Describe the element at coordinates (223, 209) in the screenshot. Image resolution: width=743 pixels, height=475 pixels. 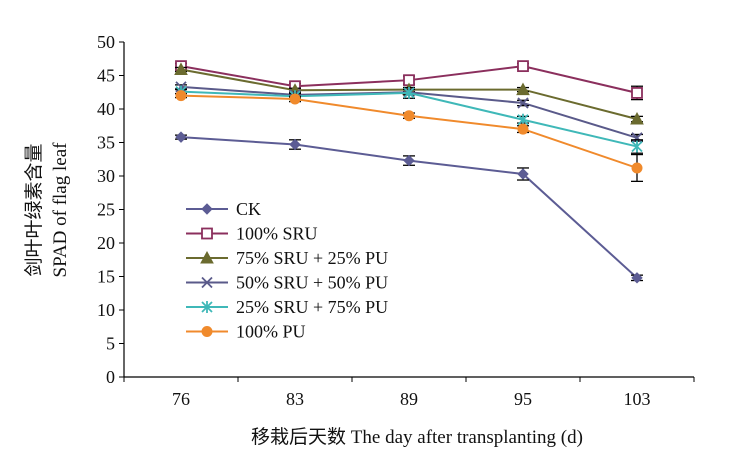
I see `legend-item: CK` at that location.